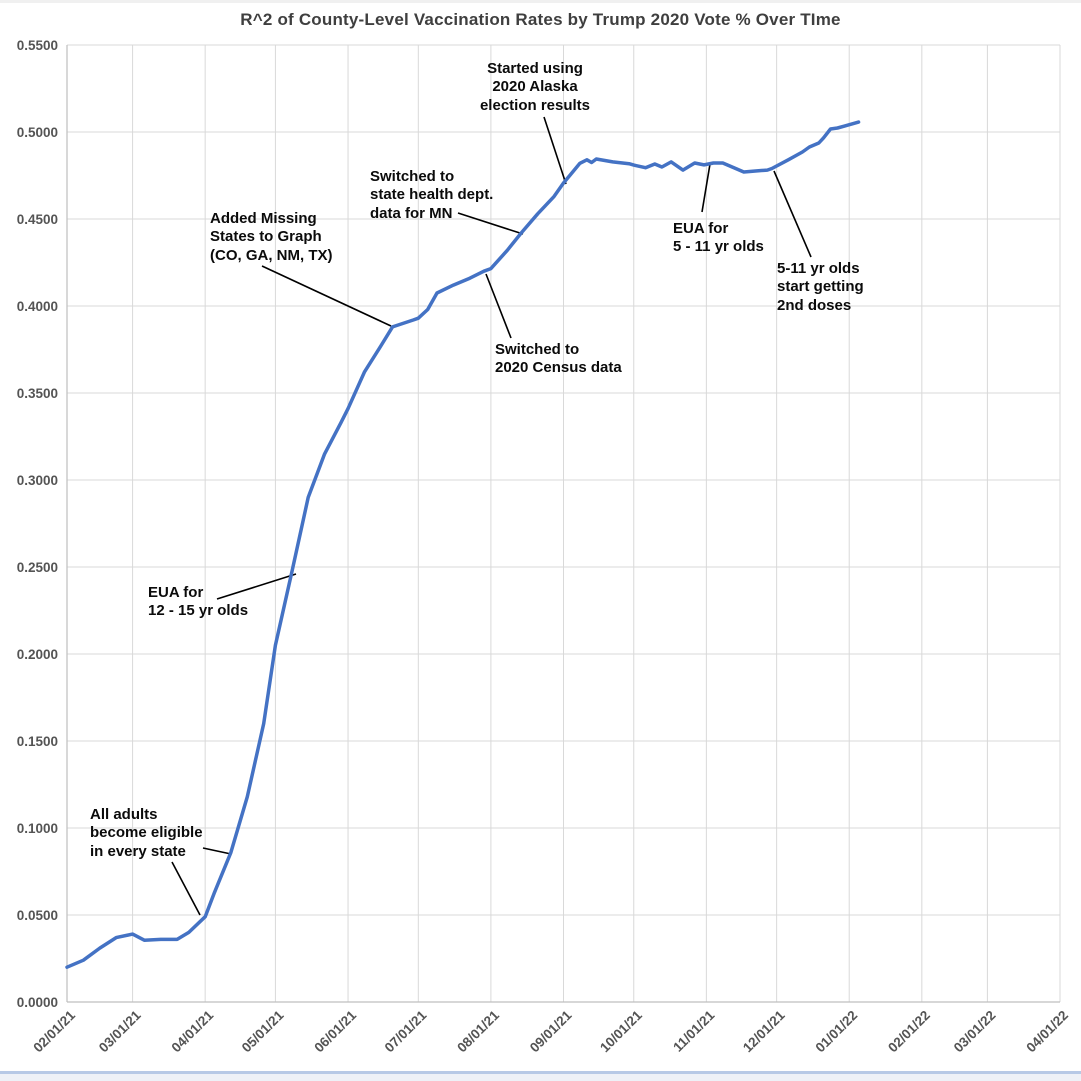 The width and height of the screenshot is (1081, 1081). What do you see at coordinates (37, 654) in the screenshot?
I see `y-tick-label: 0.2000` at bounding box center [37, 654].